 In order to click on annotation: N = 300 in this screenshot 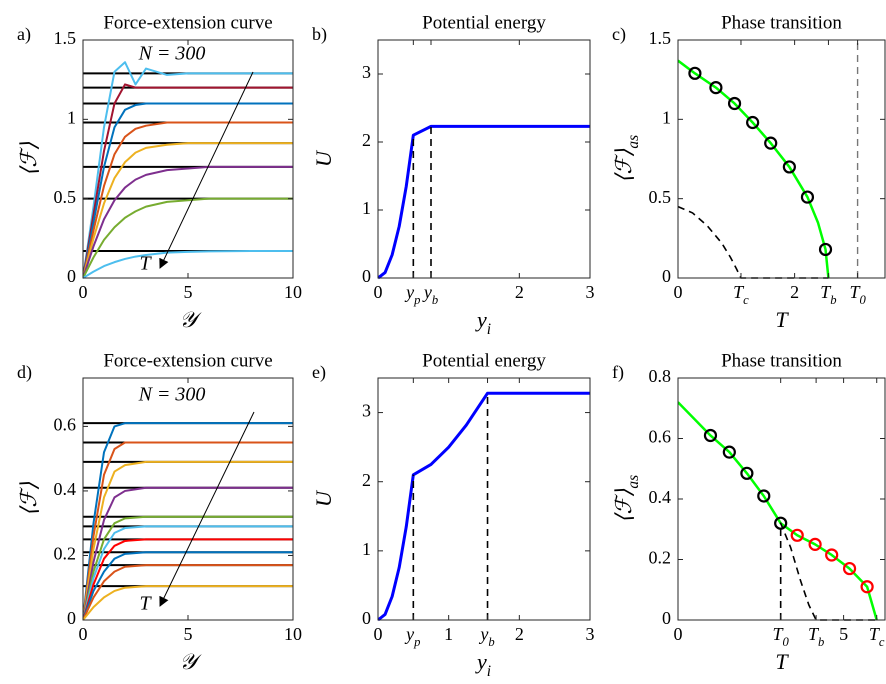, I will do `click(172, 54)`.